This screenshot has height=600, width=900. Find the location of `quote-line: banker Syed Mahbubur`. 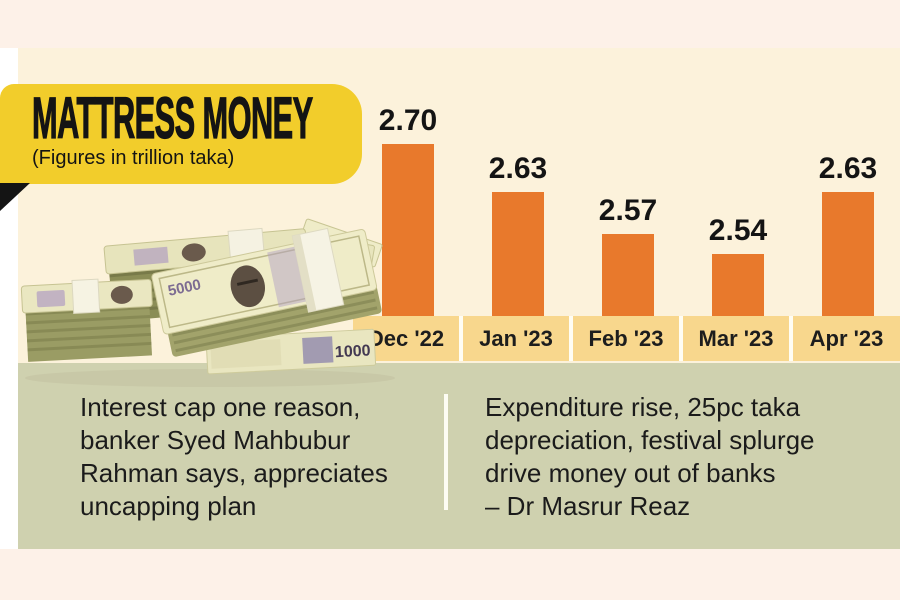

quote-line: banker Syed Mahbubur is located at coordinates (215, 440).